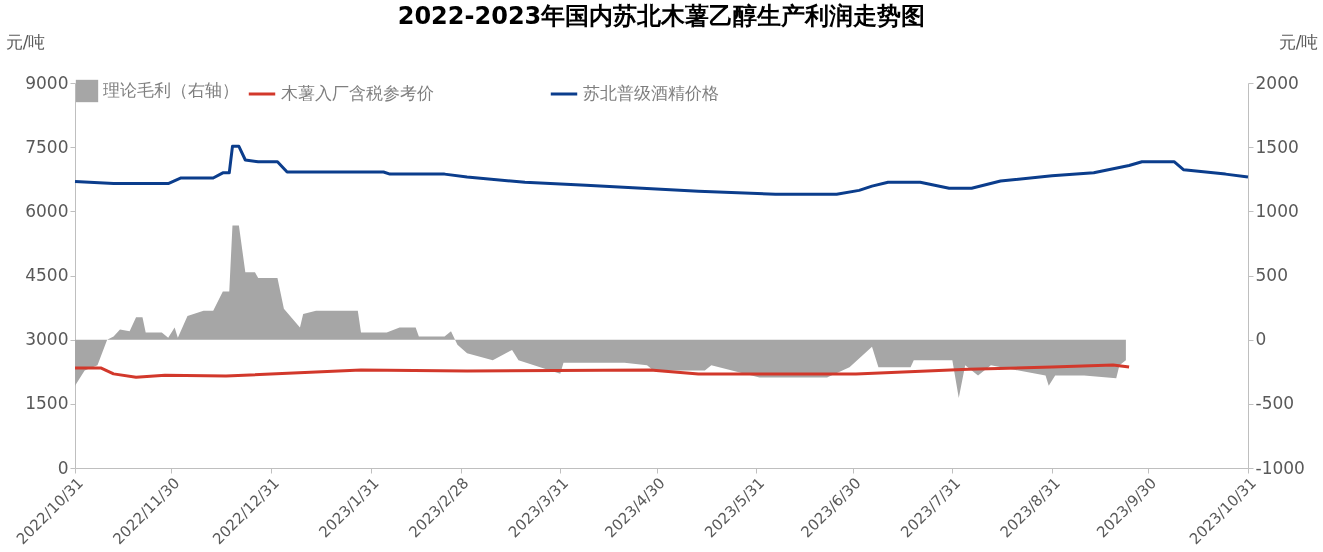 This screenshot has height=552, width=1323. Describe the element at coordinates (661, 16) in the screenshot. I see `chart-title: 2022-2023年国内苏北木薯乙醇生产利润走势图` at that location.